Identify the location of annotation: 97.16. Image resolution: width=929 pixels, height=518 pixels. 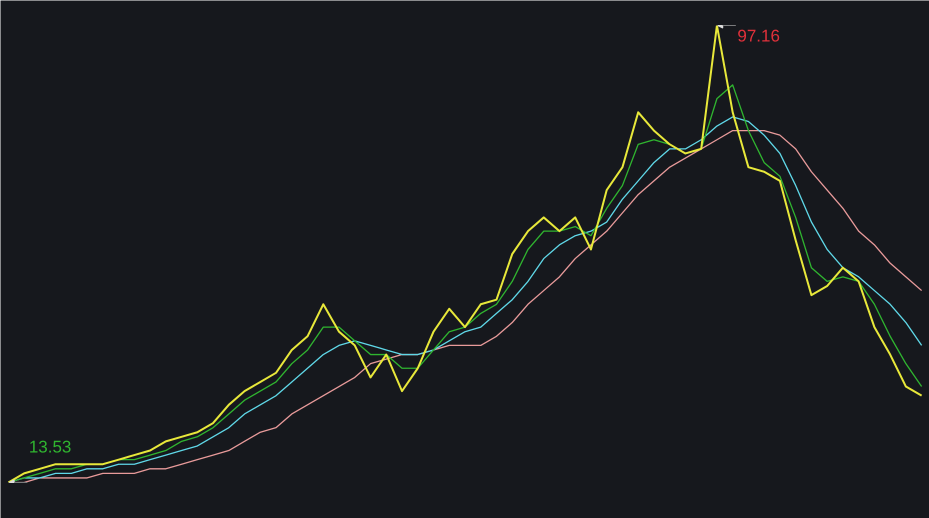
(758, 36).